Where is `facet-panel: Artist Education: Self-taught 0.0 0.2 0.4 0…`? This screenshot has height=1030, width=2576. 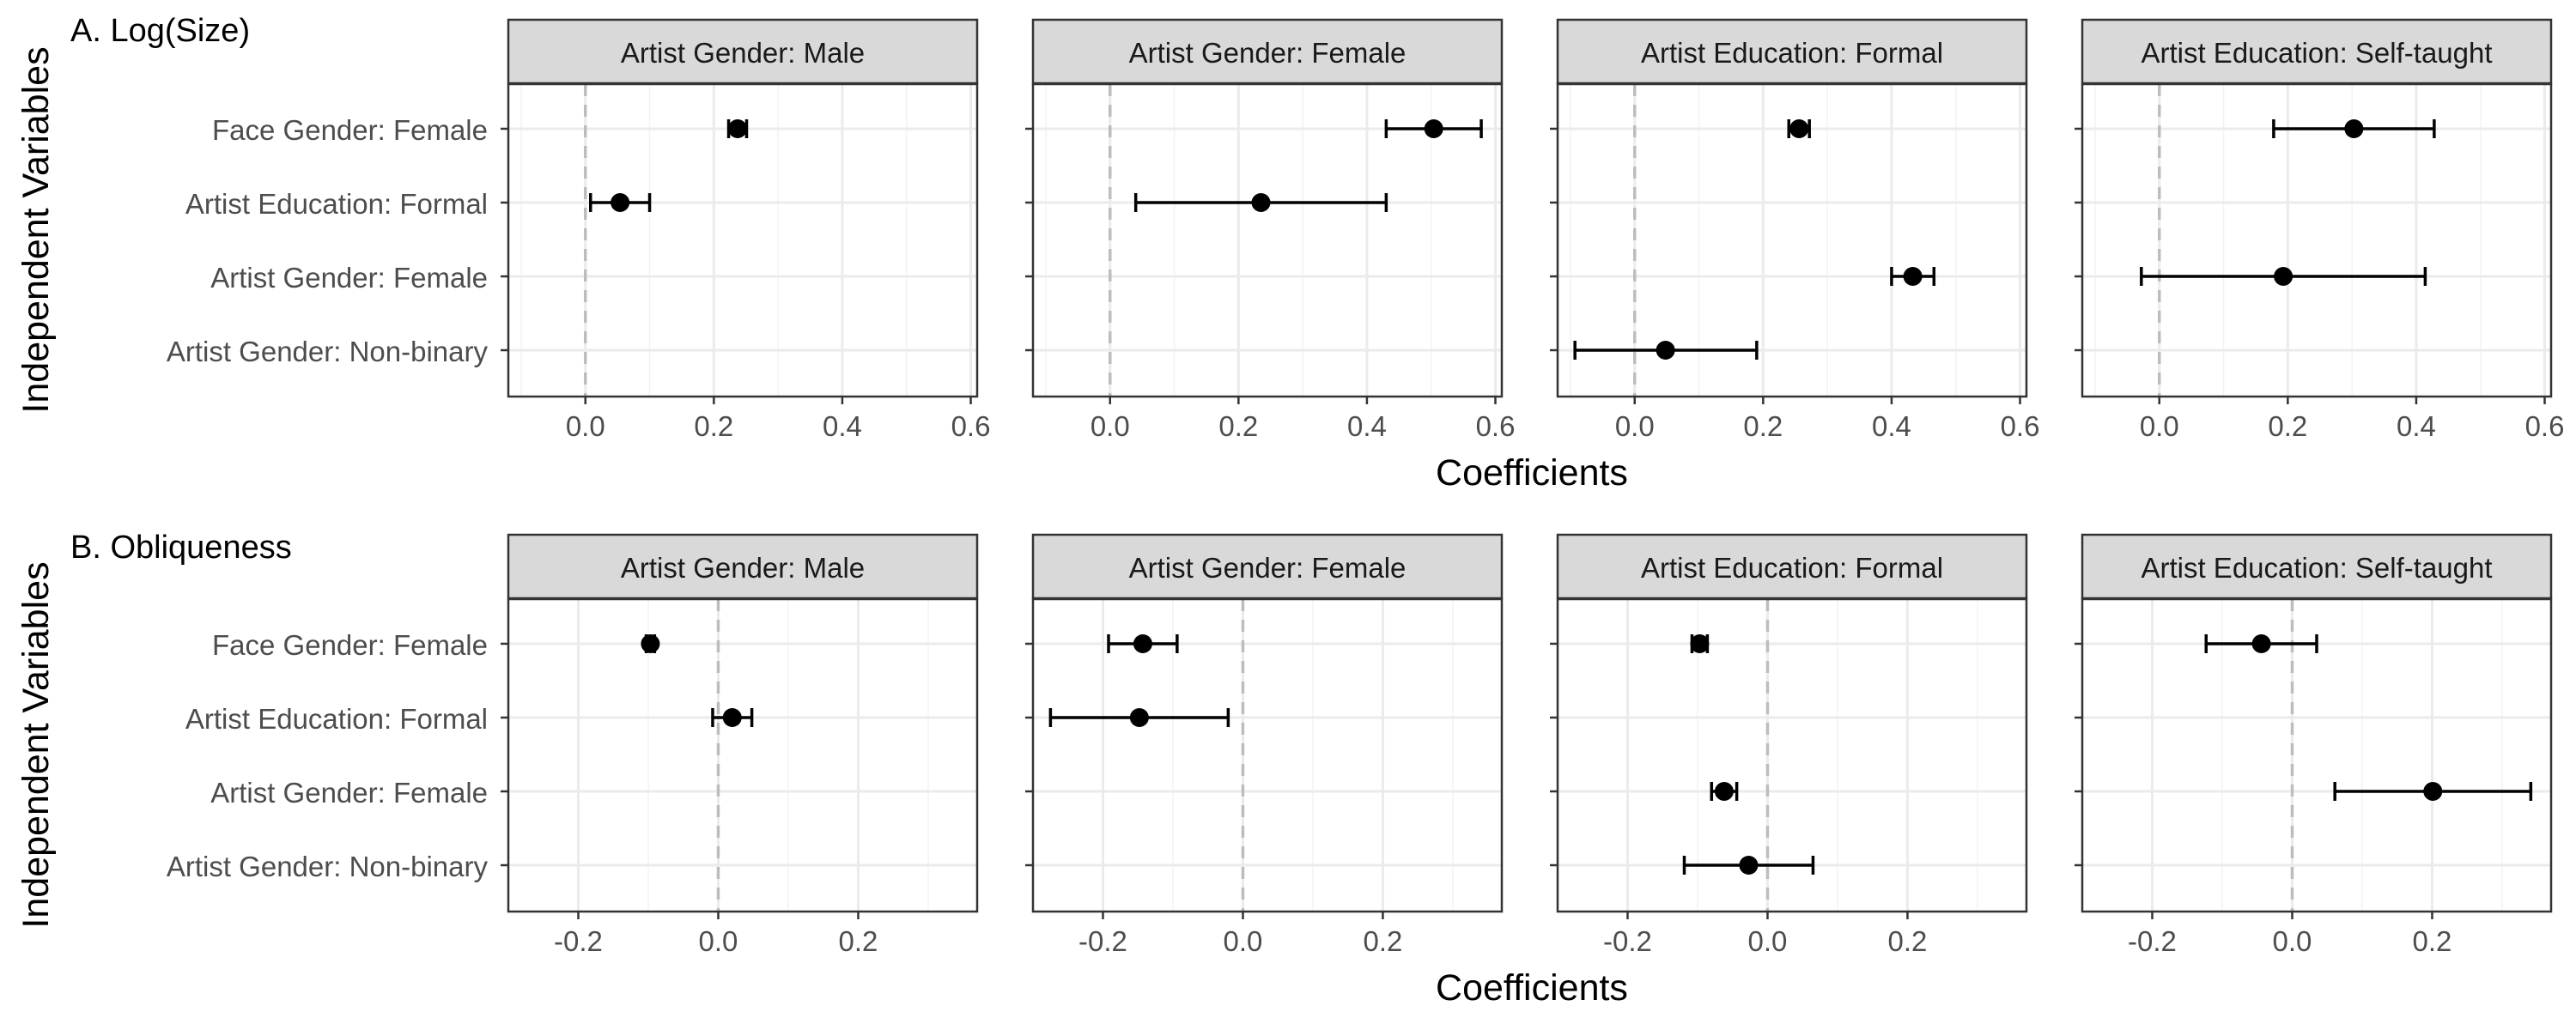
facet-panel: Artist Education: Self-taught 0.0 0.2 0.4 0… is located at coordinates (2320, 230).